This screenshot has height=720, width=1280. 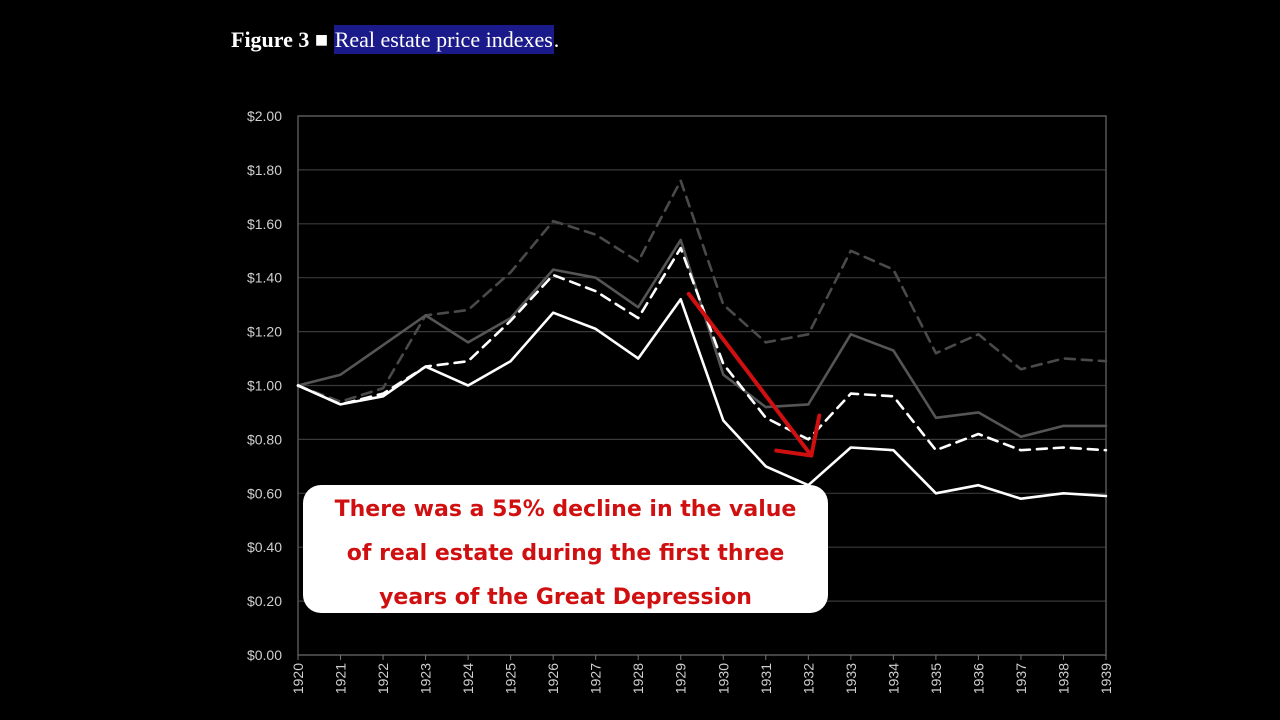 What do you see at coordinates (264, 547) in the screenshot?
I see `y-tick-label: $0.40` at bounding box center [264, 547].